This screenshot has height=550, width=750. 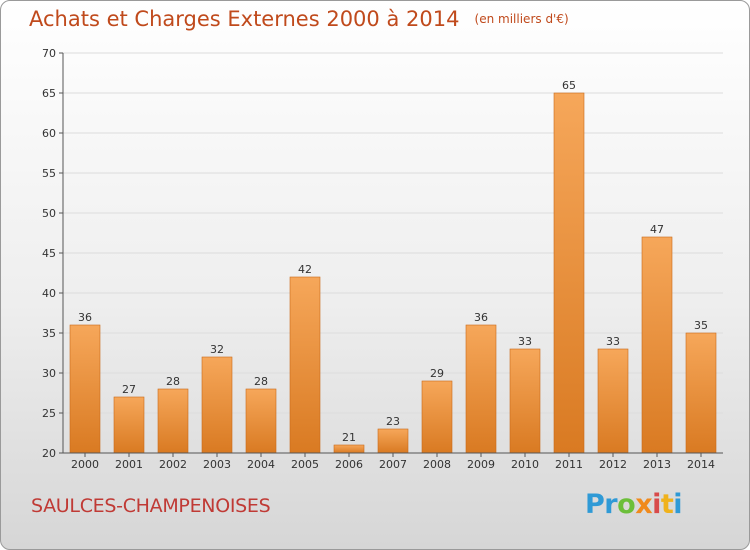 I want to click on y-tick-label: 50, so click(x=49, y=213).